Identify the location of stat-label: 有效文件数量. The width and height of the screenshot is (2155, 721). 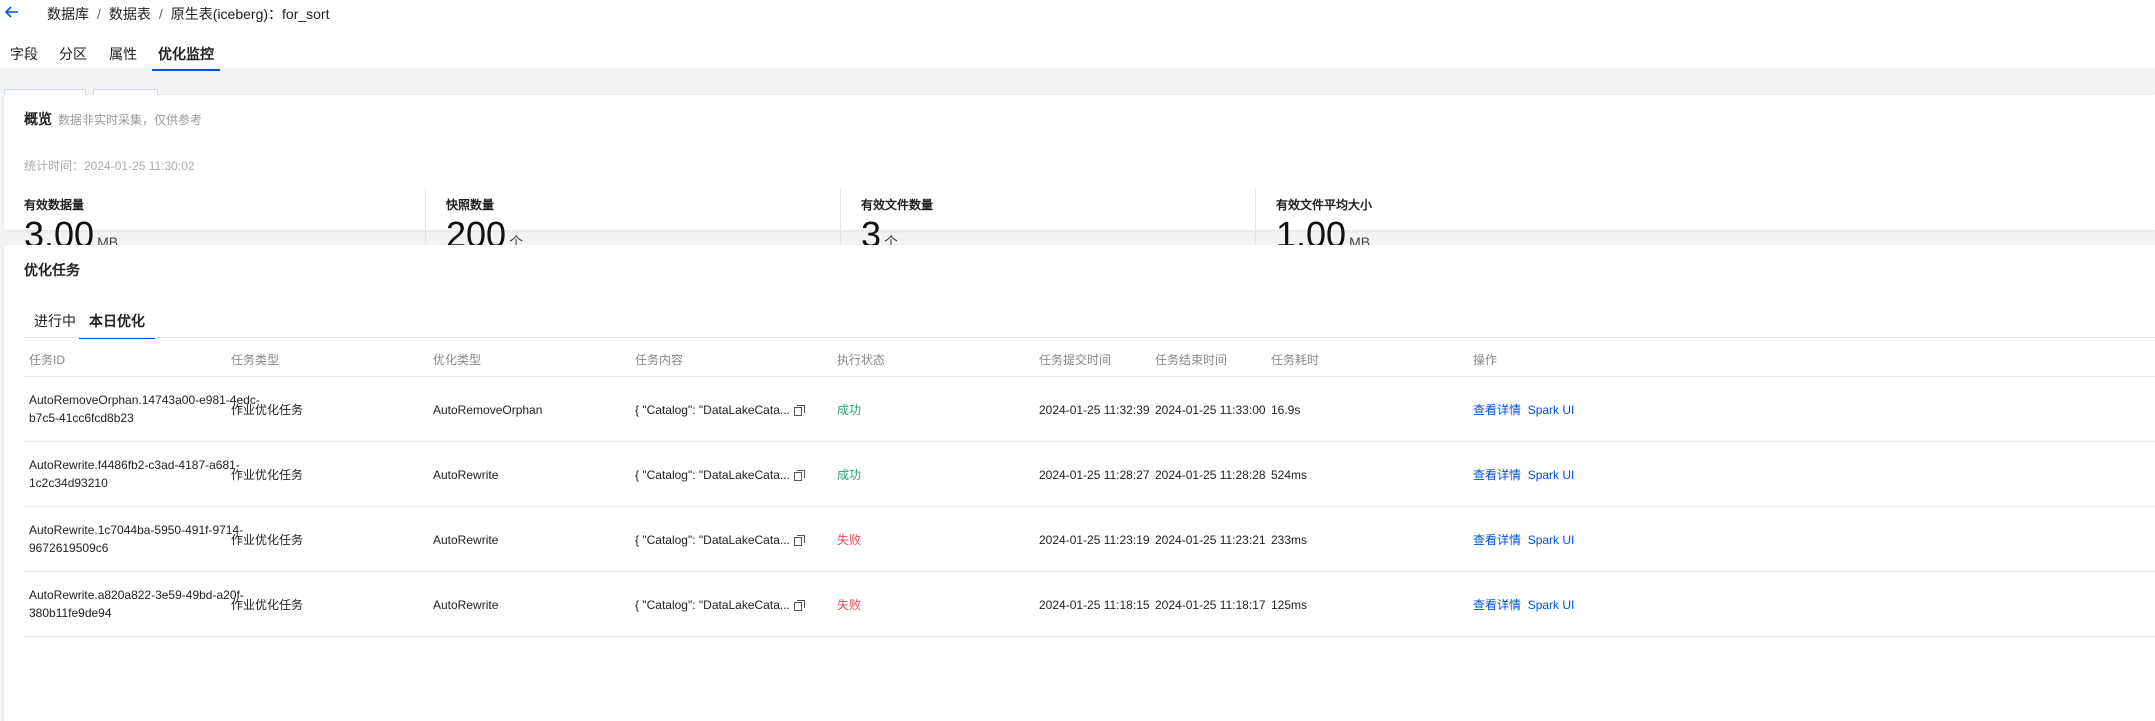
(897, 205).